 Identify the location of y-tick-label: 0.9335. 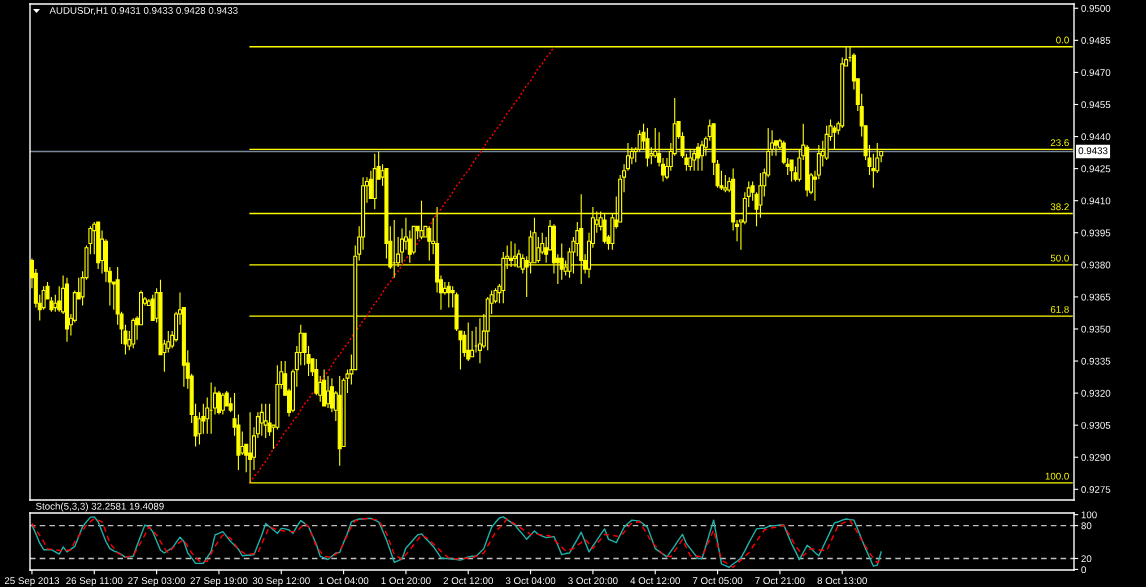
(1096, 361).